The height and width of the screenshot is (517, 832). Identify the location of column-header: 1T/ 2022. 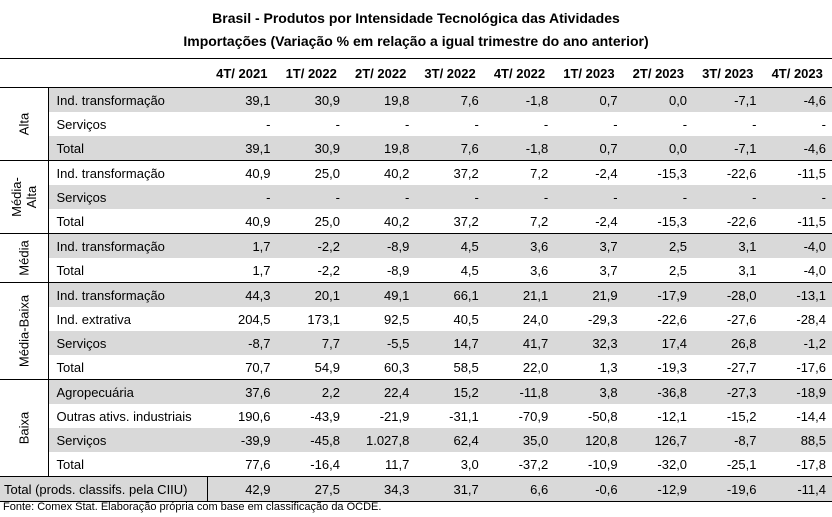
(311, 73).